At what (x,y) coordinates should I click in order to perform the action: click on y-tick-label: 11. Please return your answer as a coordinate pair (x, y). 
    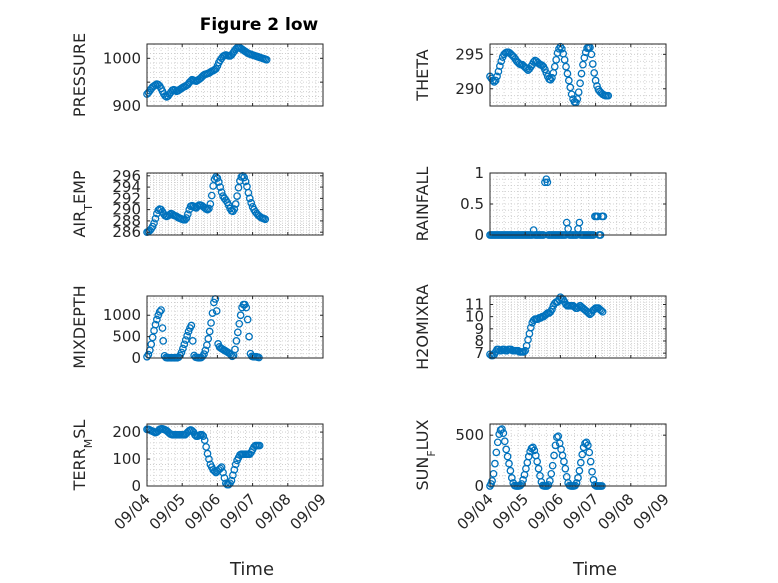
    Looking at the image, I should click on (474, 305).